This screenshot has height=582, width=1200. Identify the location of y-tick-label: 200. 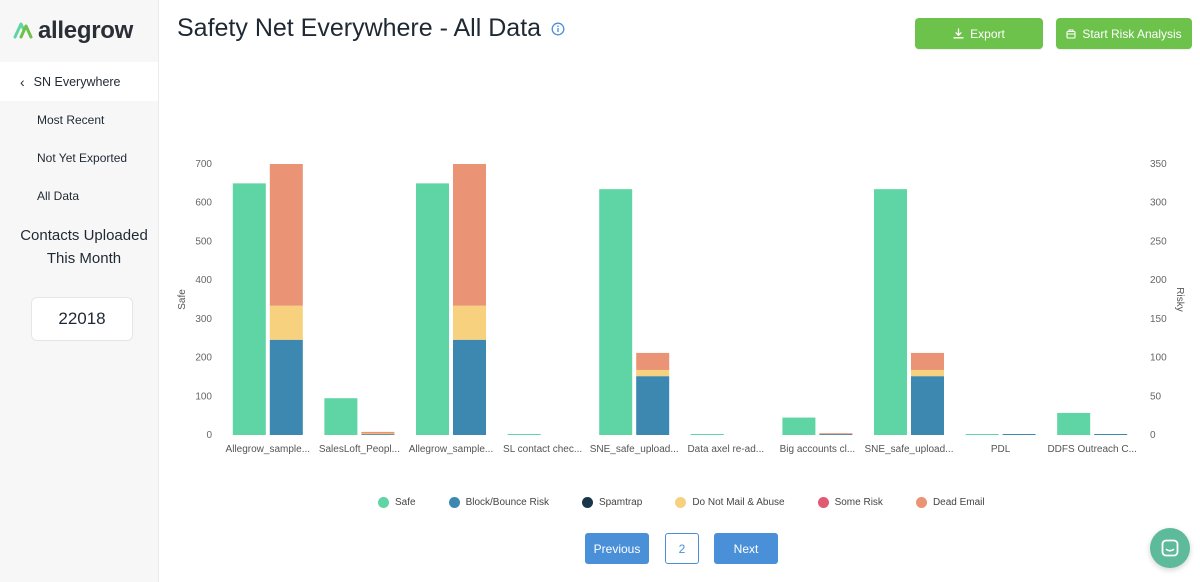
(203, 358).